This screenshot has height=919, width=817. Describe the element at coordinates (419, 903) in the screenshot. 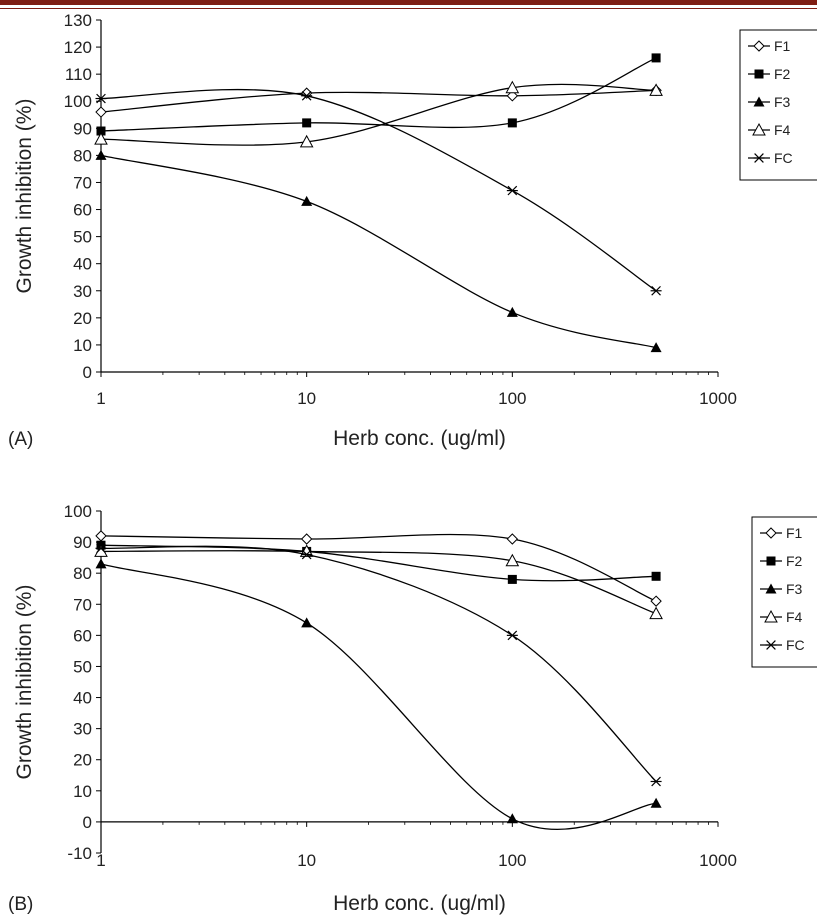

I see `x-axis-label: Herb conc. (ug/ml)` at that location.